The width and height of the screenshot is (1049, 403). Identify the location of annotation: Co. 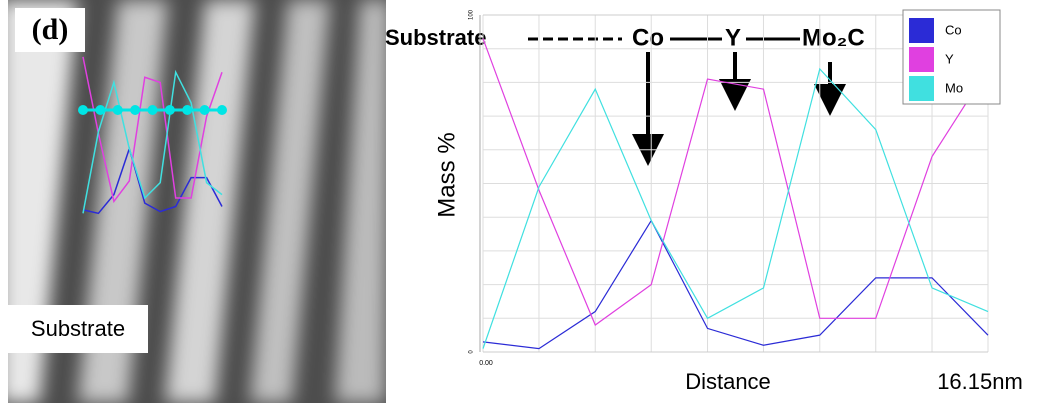
(648, 37).